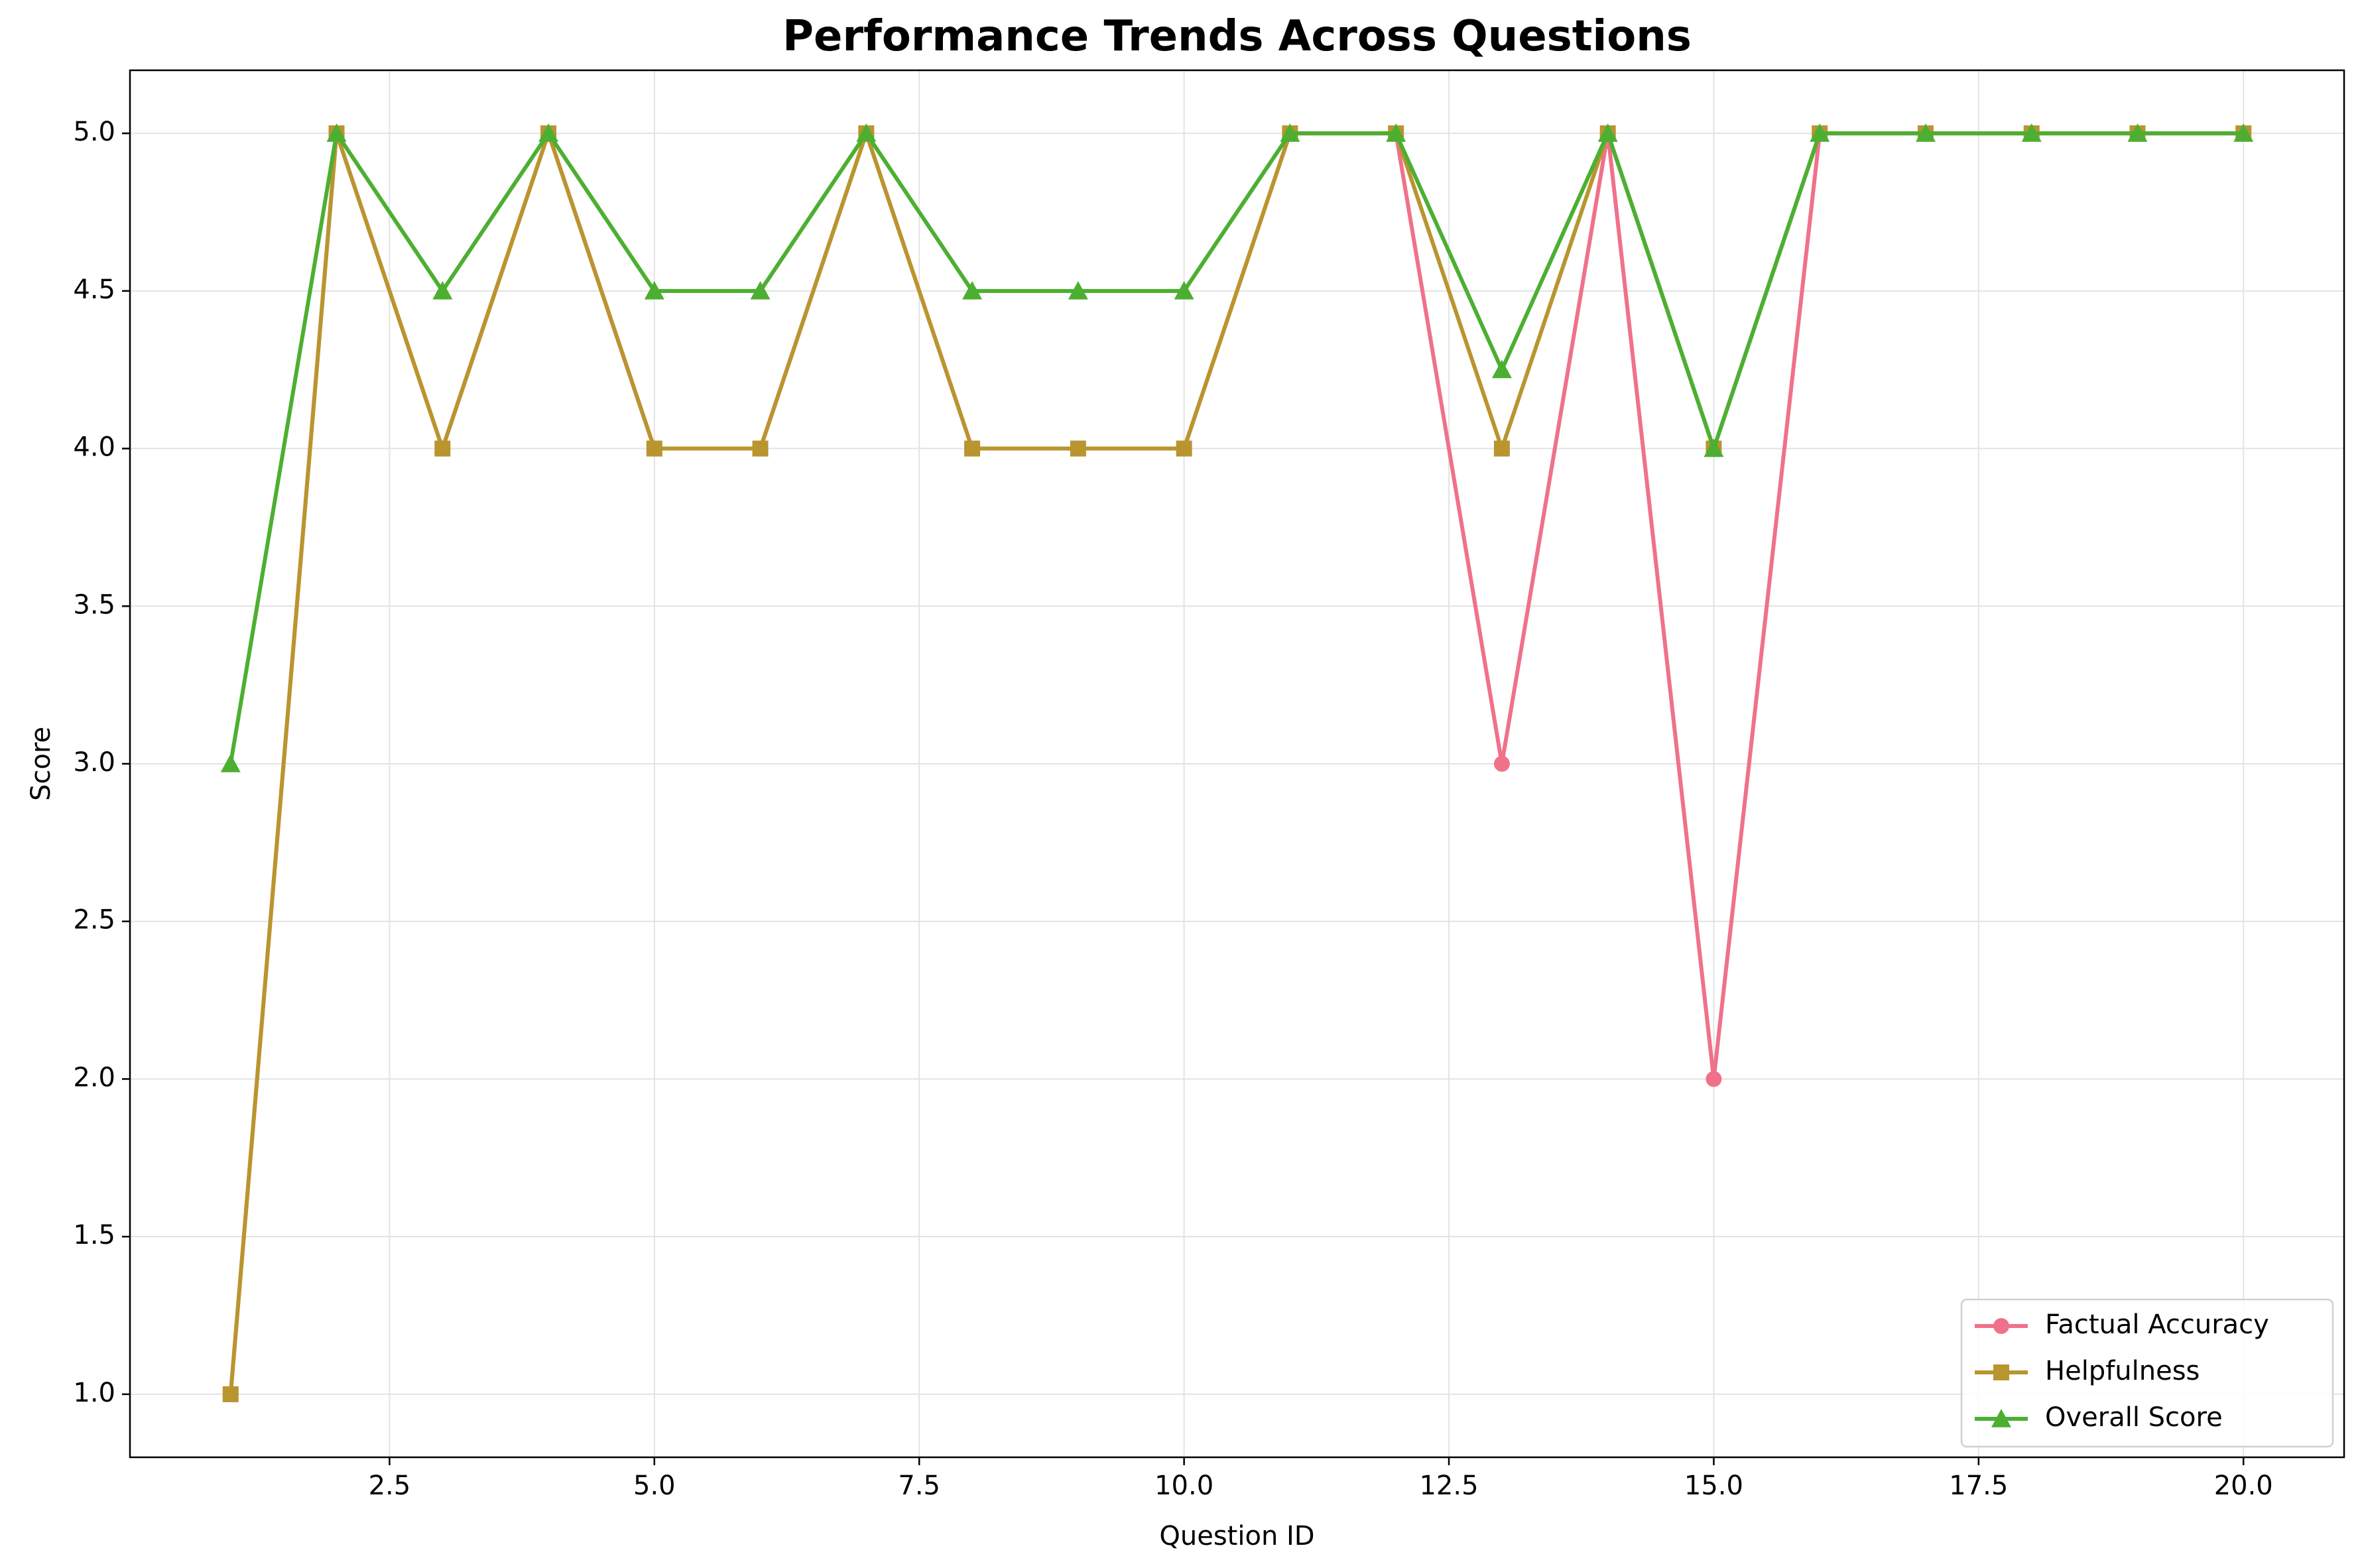  Describe the element at coordinates (41, 764) in the screenshot. I see `y-axis-label: Score` at that location.